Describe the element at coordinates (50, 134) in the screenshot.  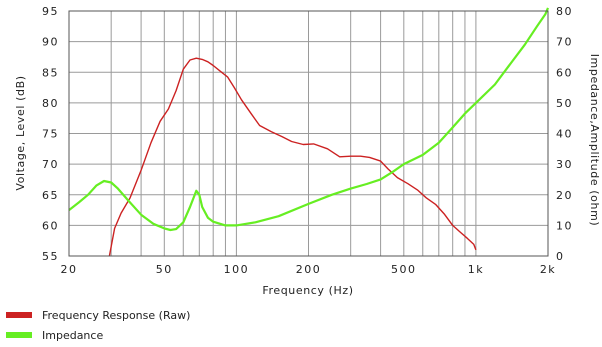
I see `y-left-tick-label: 75` at that location.